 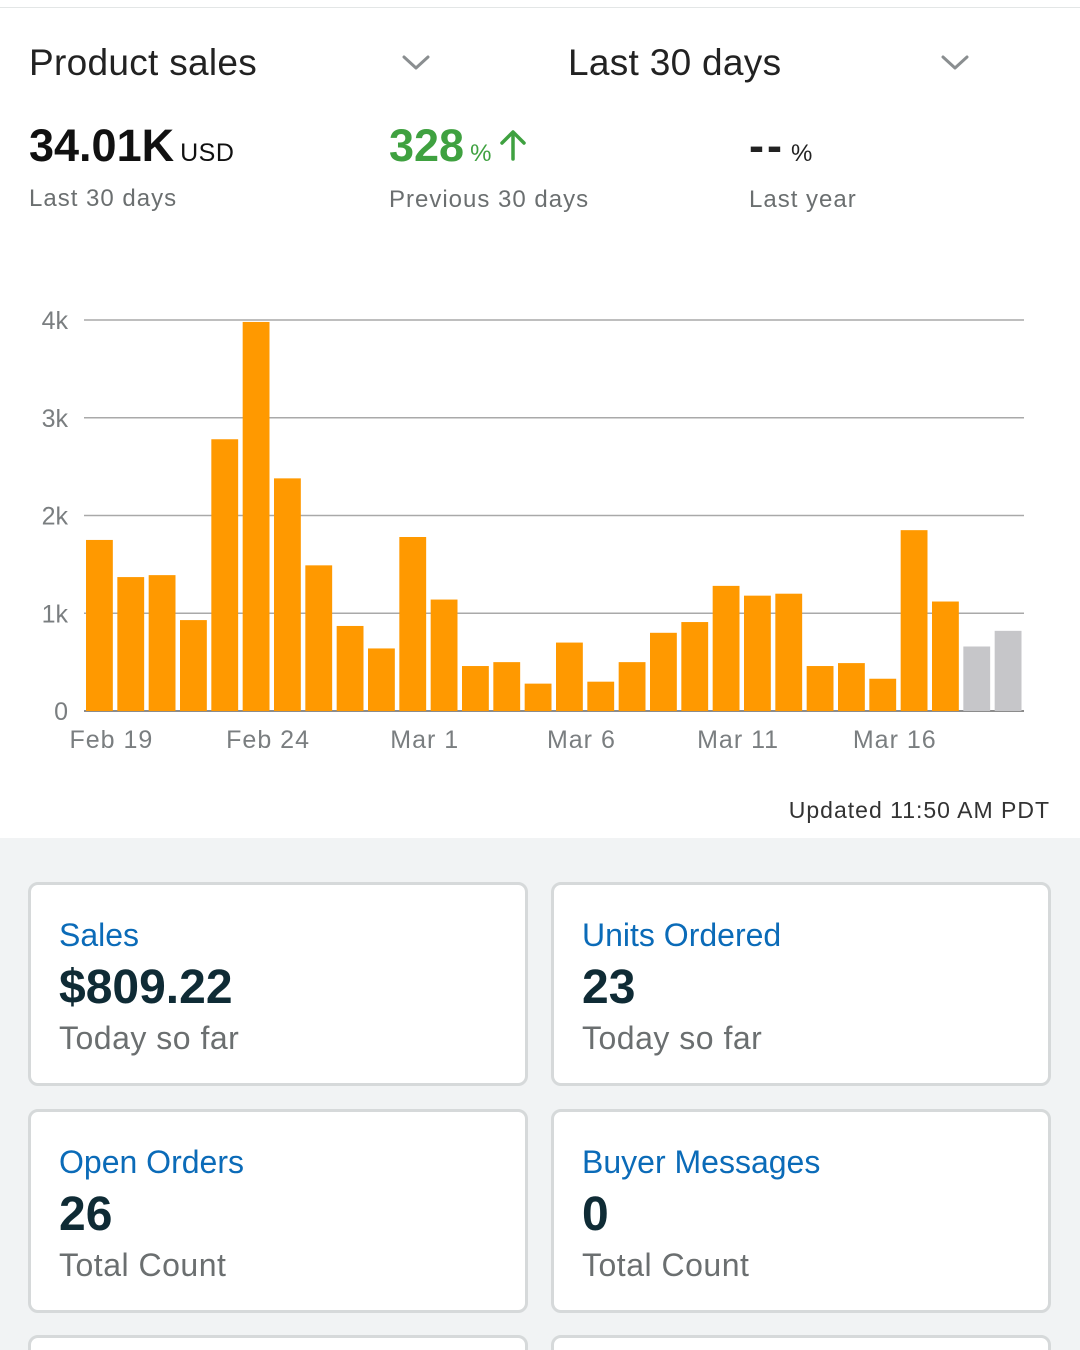 I want to click on next-card-right, so click(x=801, y=1342).